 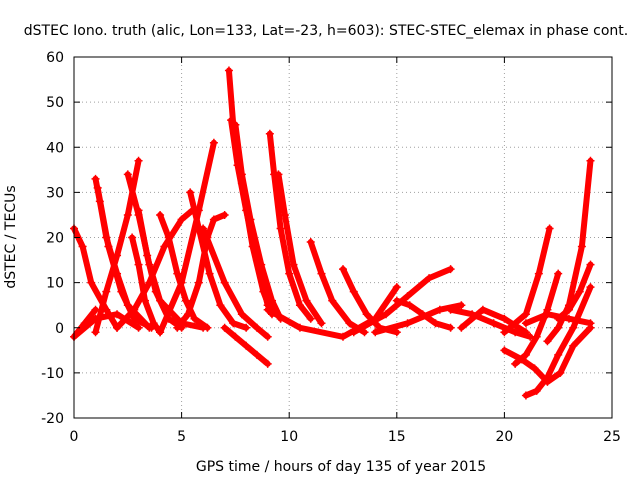 I want to click on y-tick-label-4: 20, so click(x=55, y=239).